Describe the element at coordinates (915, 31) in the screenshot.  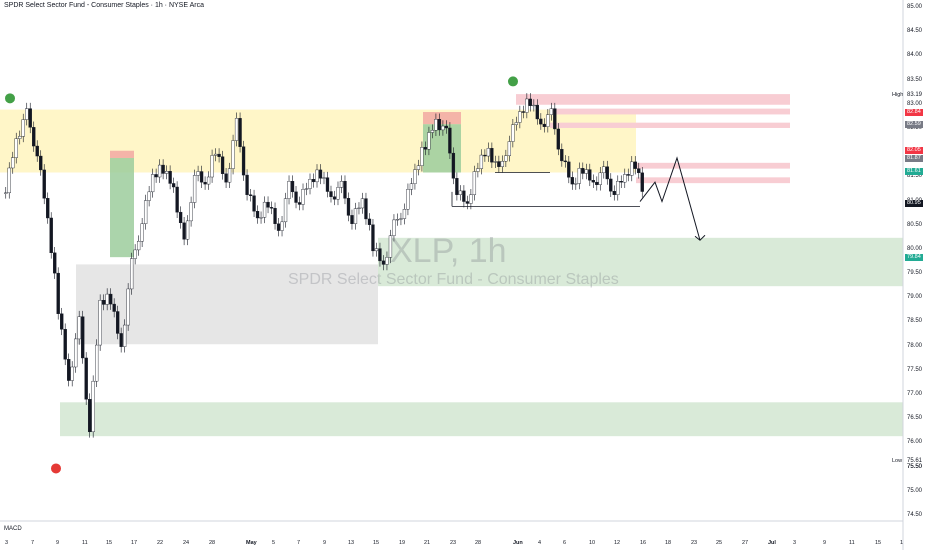
I see `y-tick-label: 84.50` at that location.